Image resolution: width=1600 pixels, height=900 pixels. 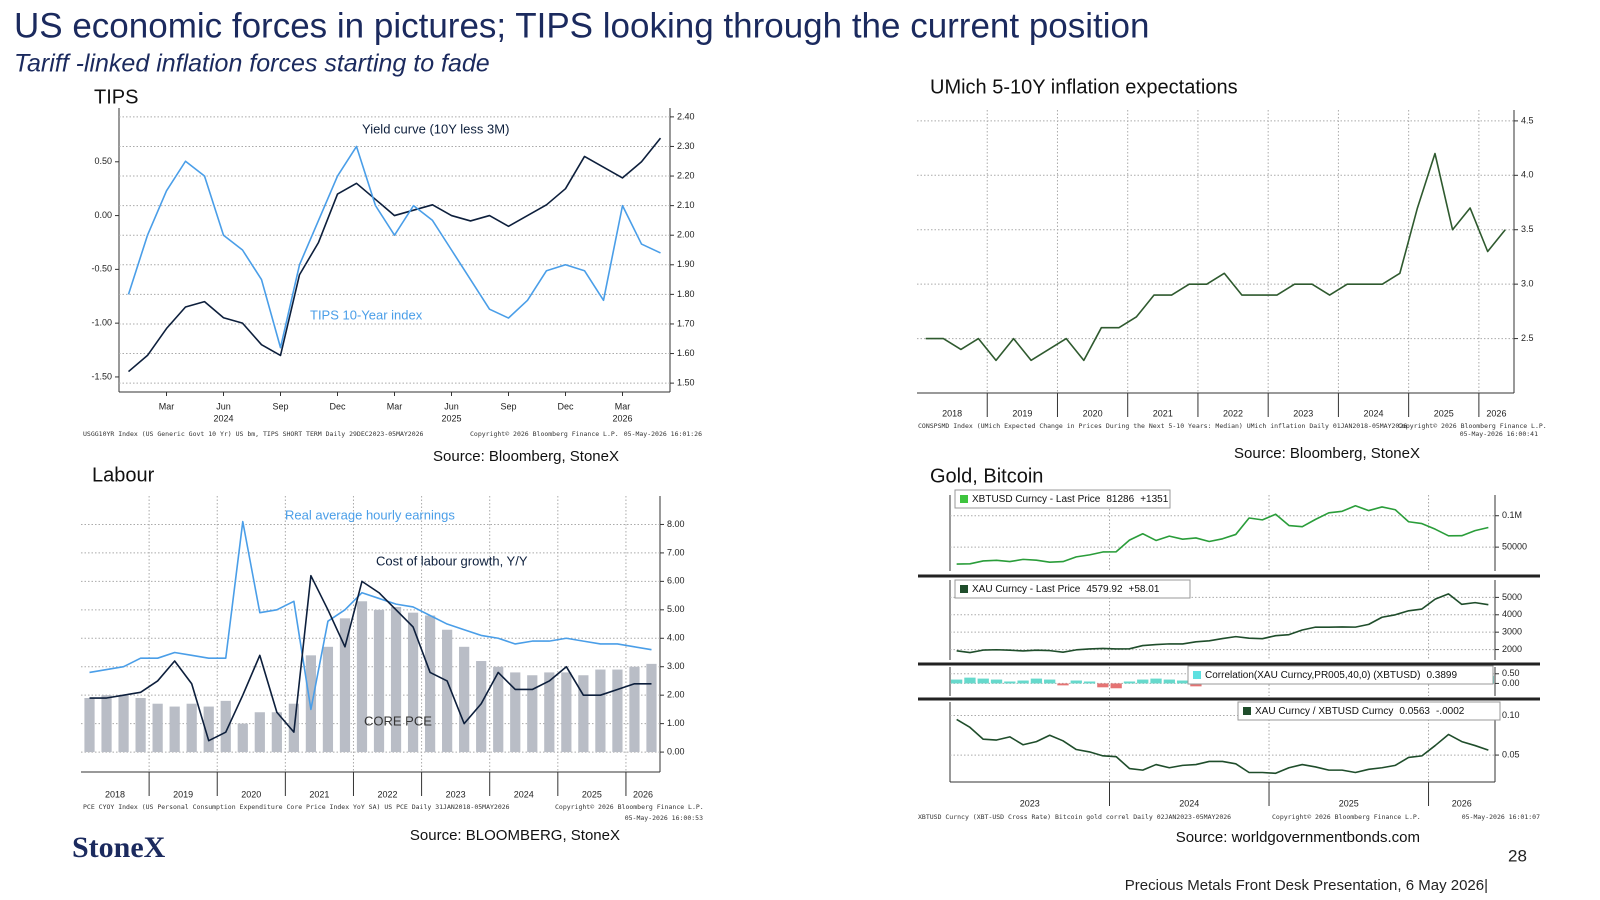 What do you see at coordinates (1084, 87) in the screenshot?
I see `chart-title: UMich 5-10Y inflation expectations` at bounding box center [1084, 87].